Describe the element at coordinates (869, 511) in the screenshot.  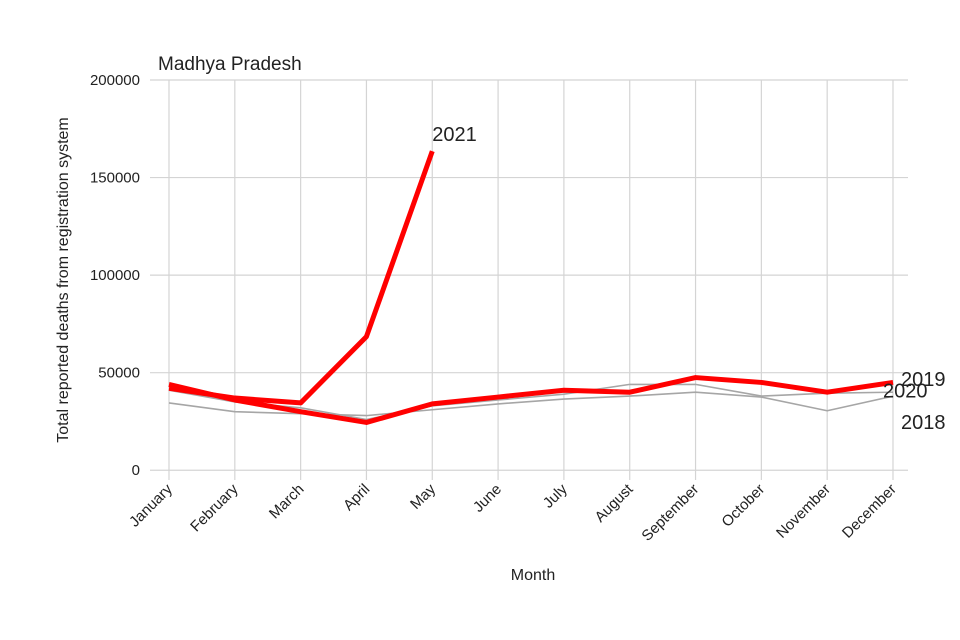
I see `x-tick-label: December` at that location.